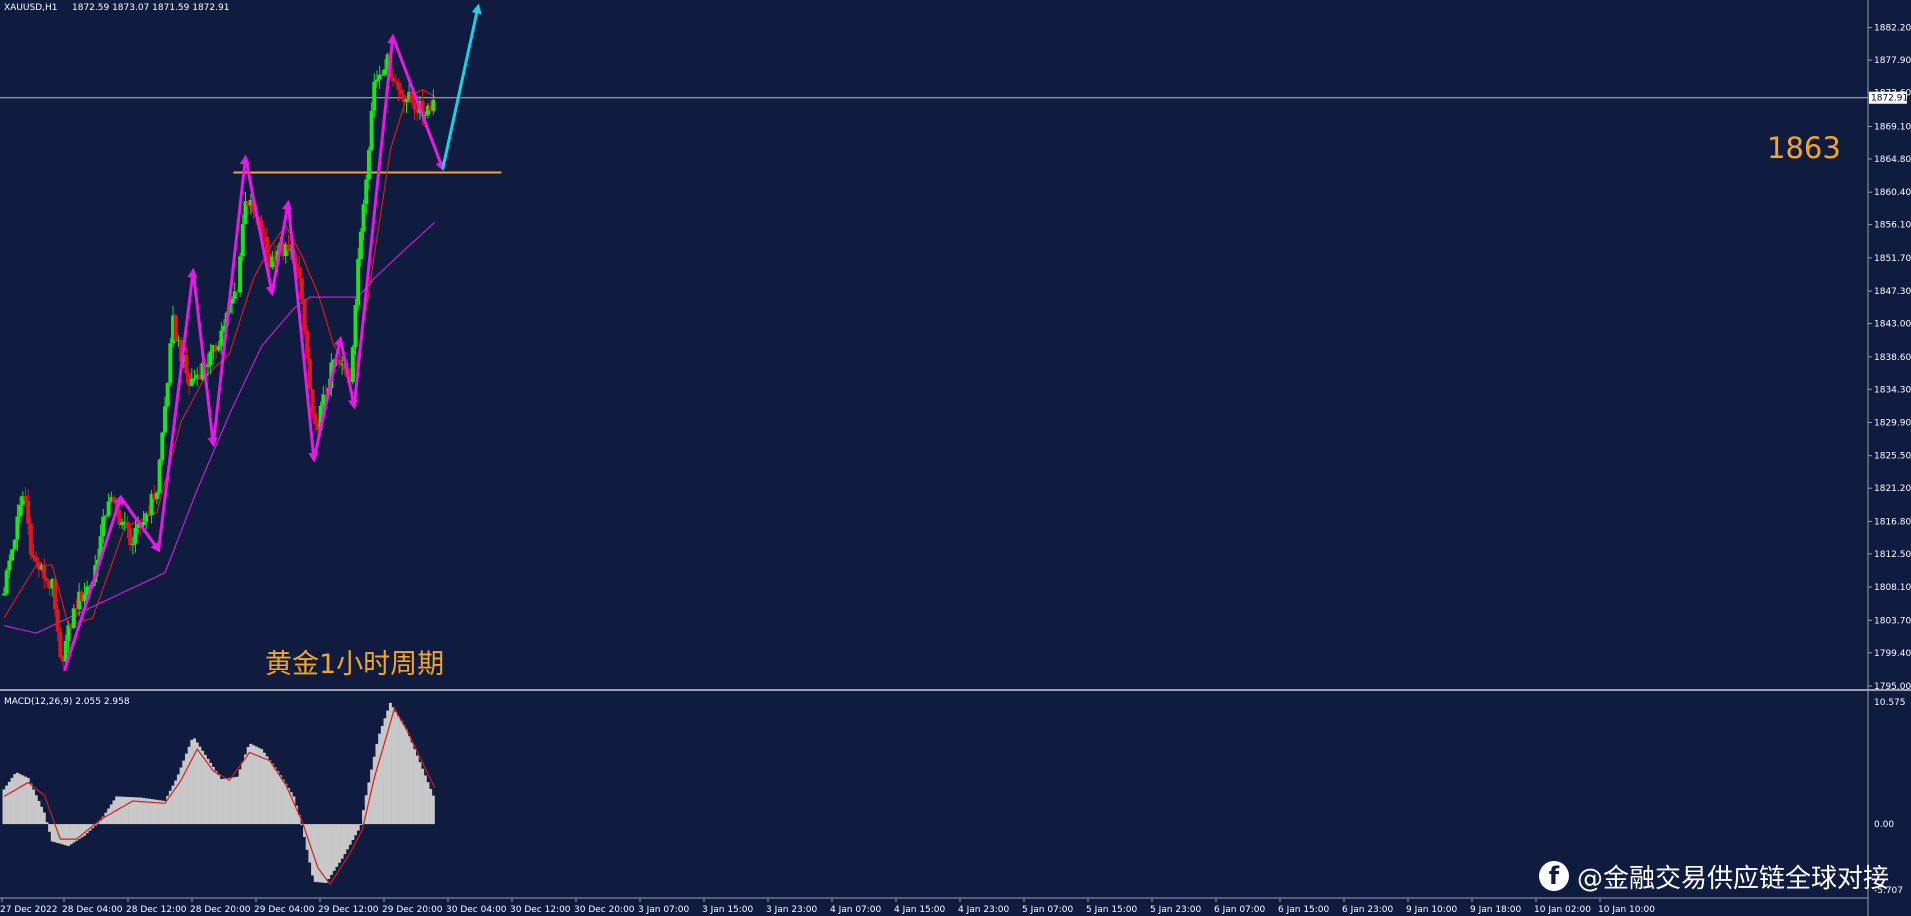  I want to click on time-tick-label: 4 Jan 15:00, so click(920, 910).